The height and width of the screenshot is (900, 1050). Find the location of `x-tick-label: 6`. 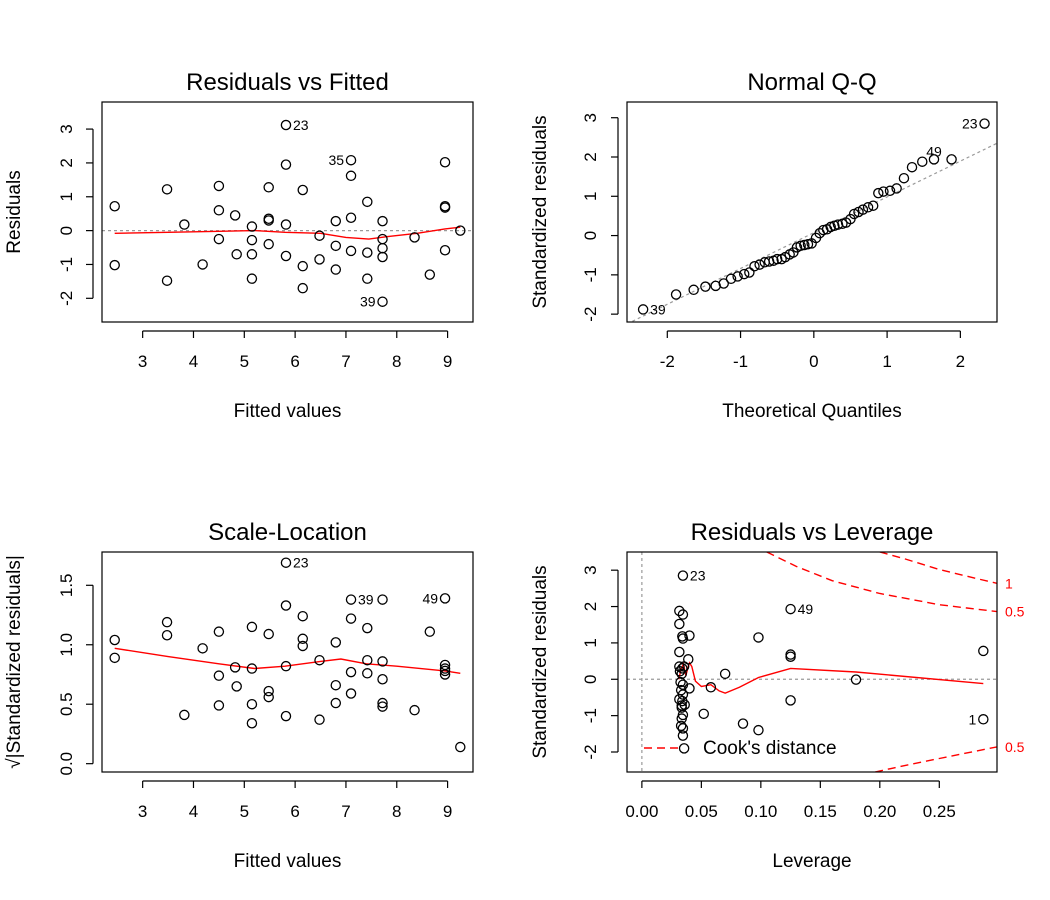

x-tick-label: 6 is located at coordinates (294, 361).